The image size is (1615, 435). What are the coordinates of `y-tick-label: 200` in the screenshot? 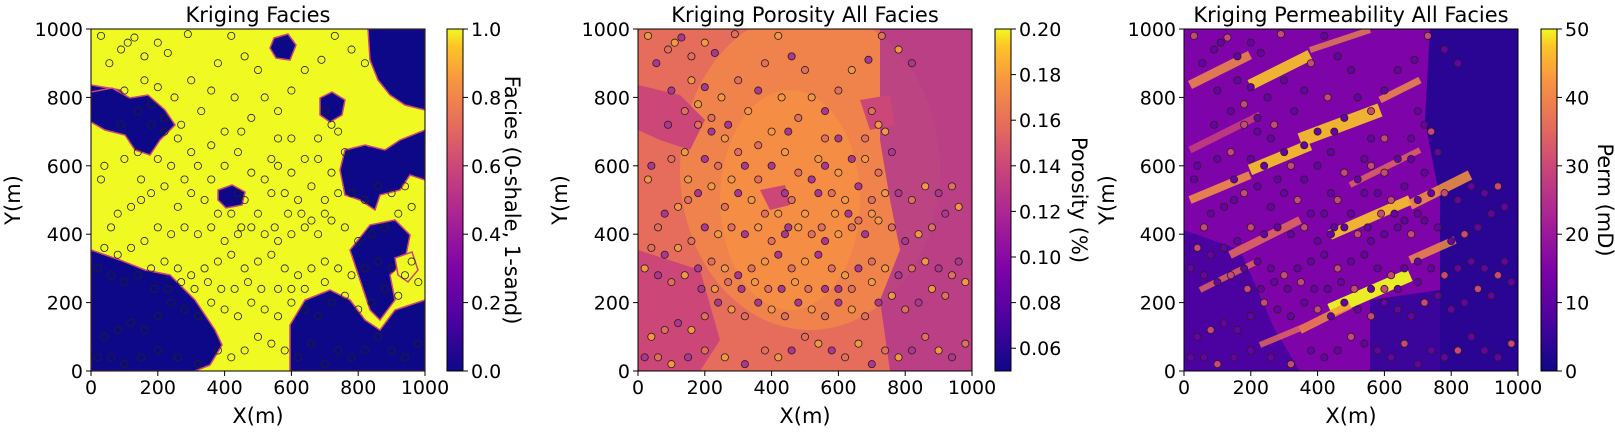 It's located at (1158, 304).